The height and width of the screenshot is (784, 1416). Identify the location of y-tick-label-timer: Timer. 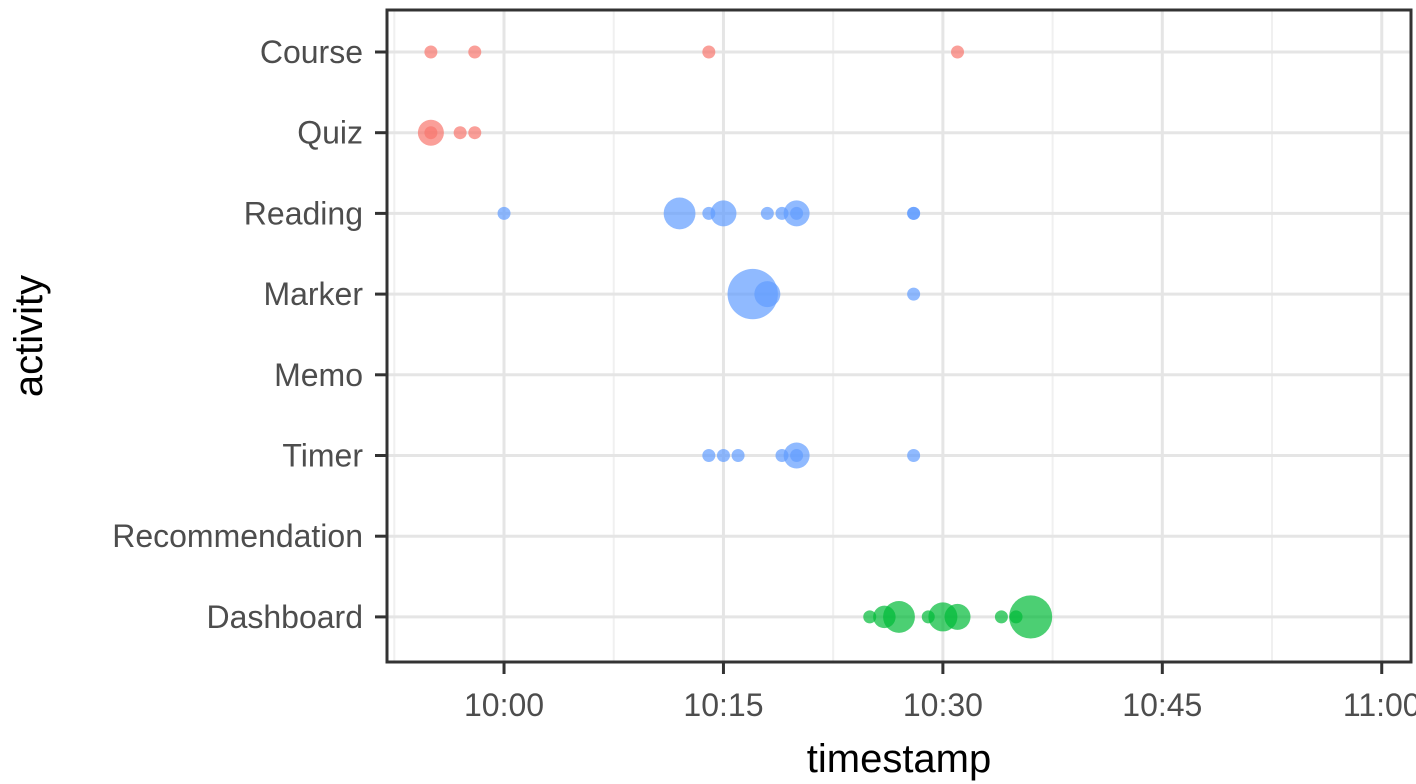
(322, 456).